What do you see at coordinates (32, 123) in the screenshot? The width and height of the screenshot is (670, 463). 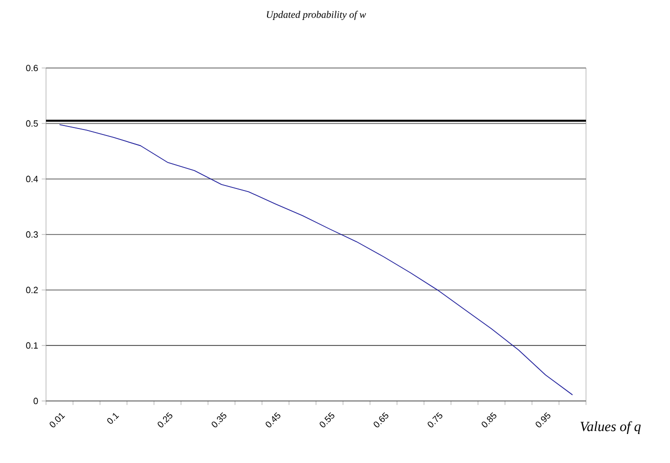 I see `y-tick-label: 0.5` at bounding box center [32, 123].